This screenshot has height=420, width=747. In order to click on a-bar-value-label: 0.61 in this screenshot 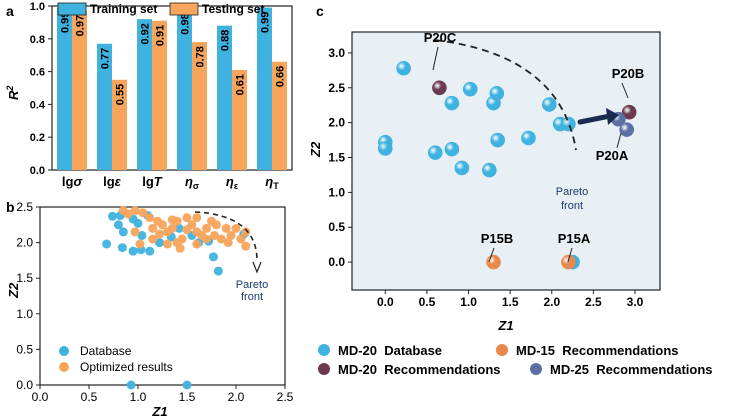, I will do `click(241, 84)`.